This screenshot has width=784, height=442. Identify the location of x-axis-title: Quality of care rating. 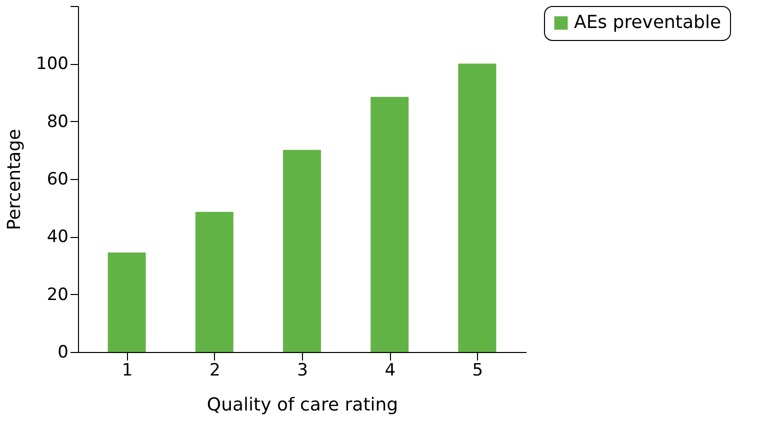
(302, 405).